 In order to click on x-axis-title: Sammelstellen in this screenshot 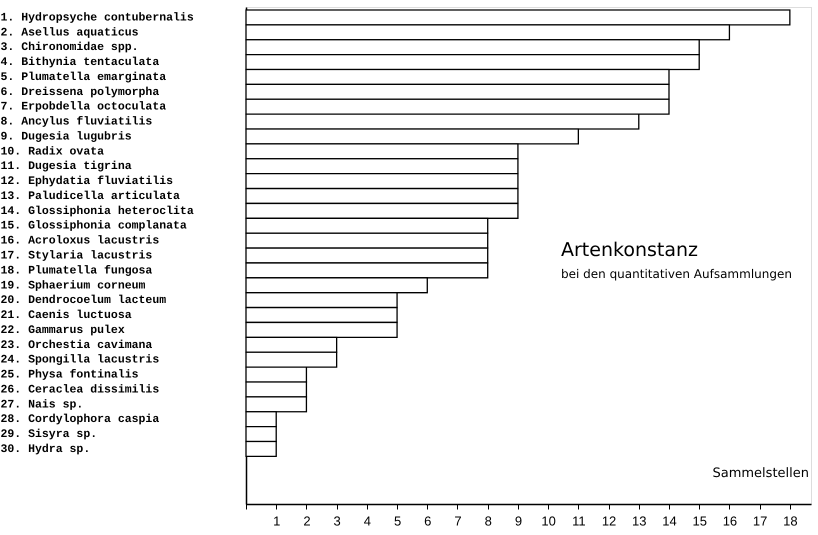, I will do `click(760, 473)`.